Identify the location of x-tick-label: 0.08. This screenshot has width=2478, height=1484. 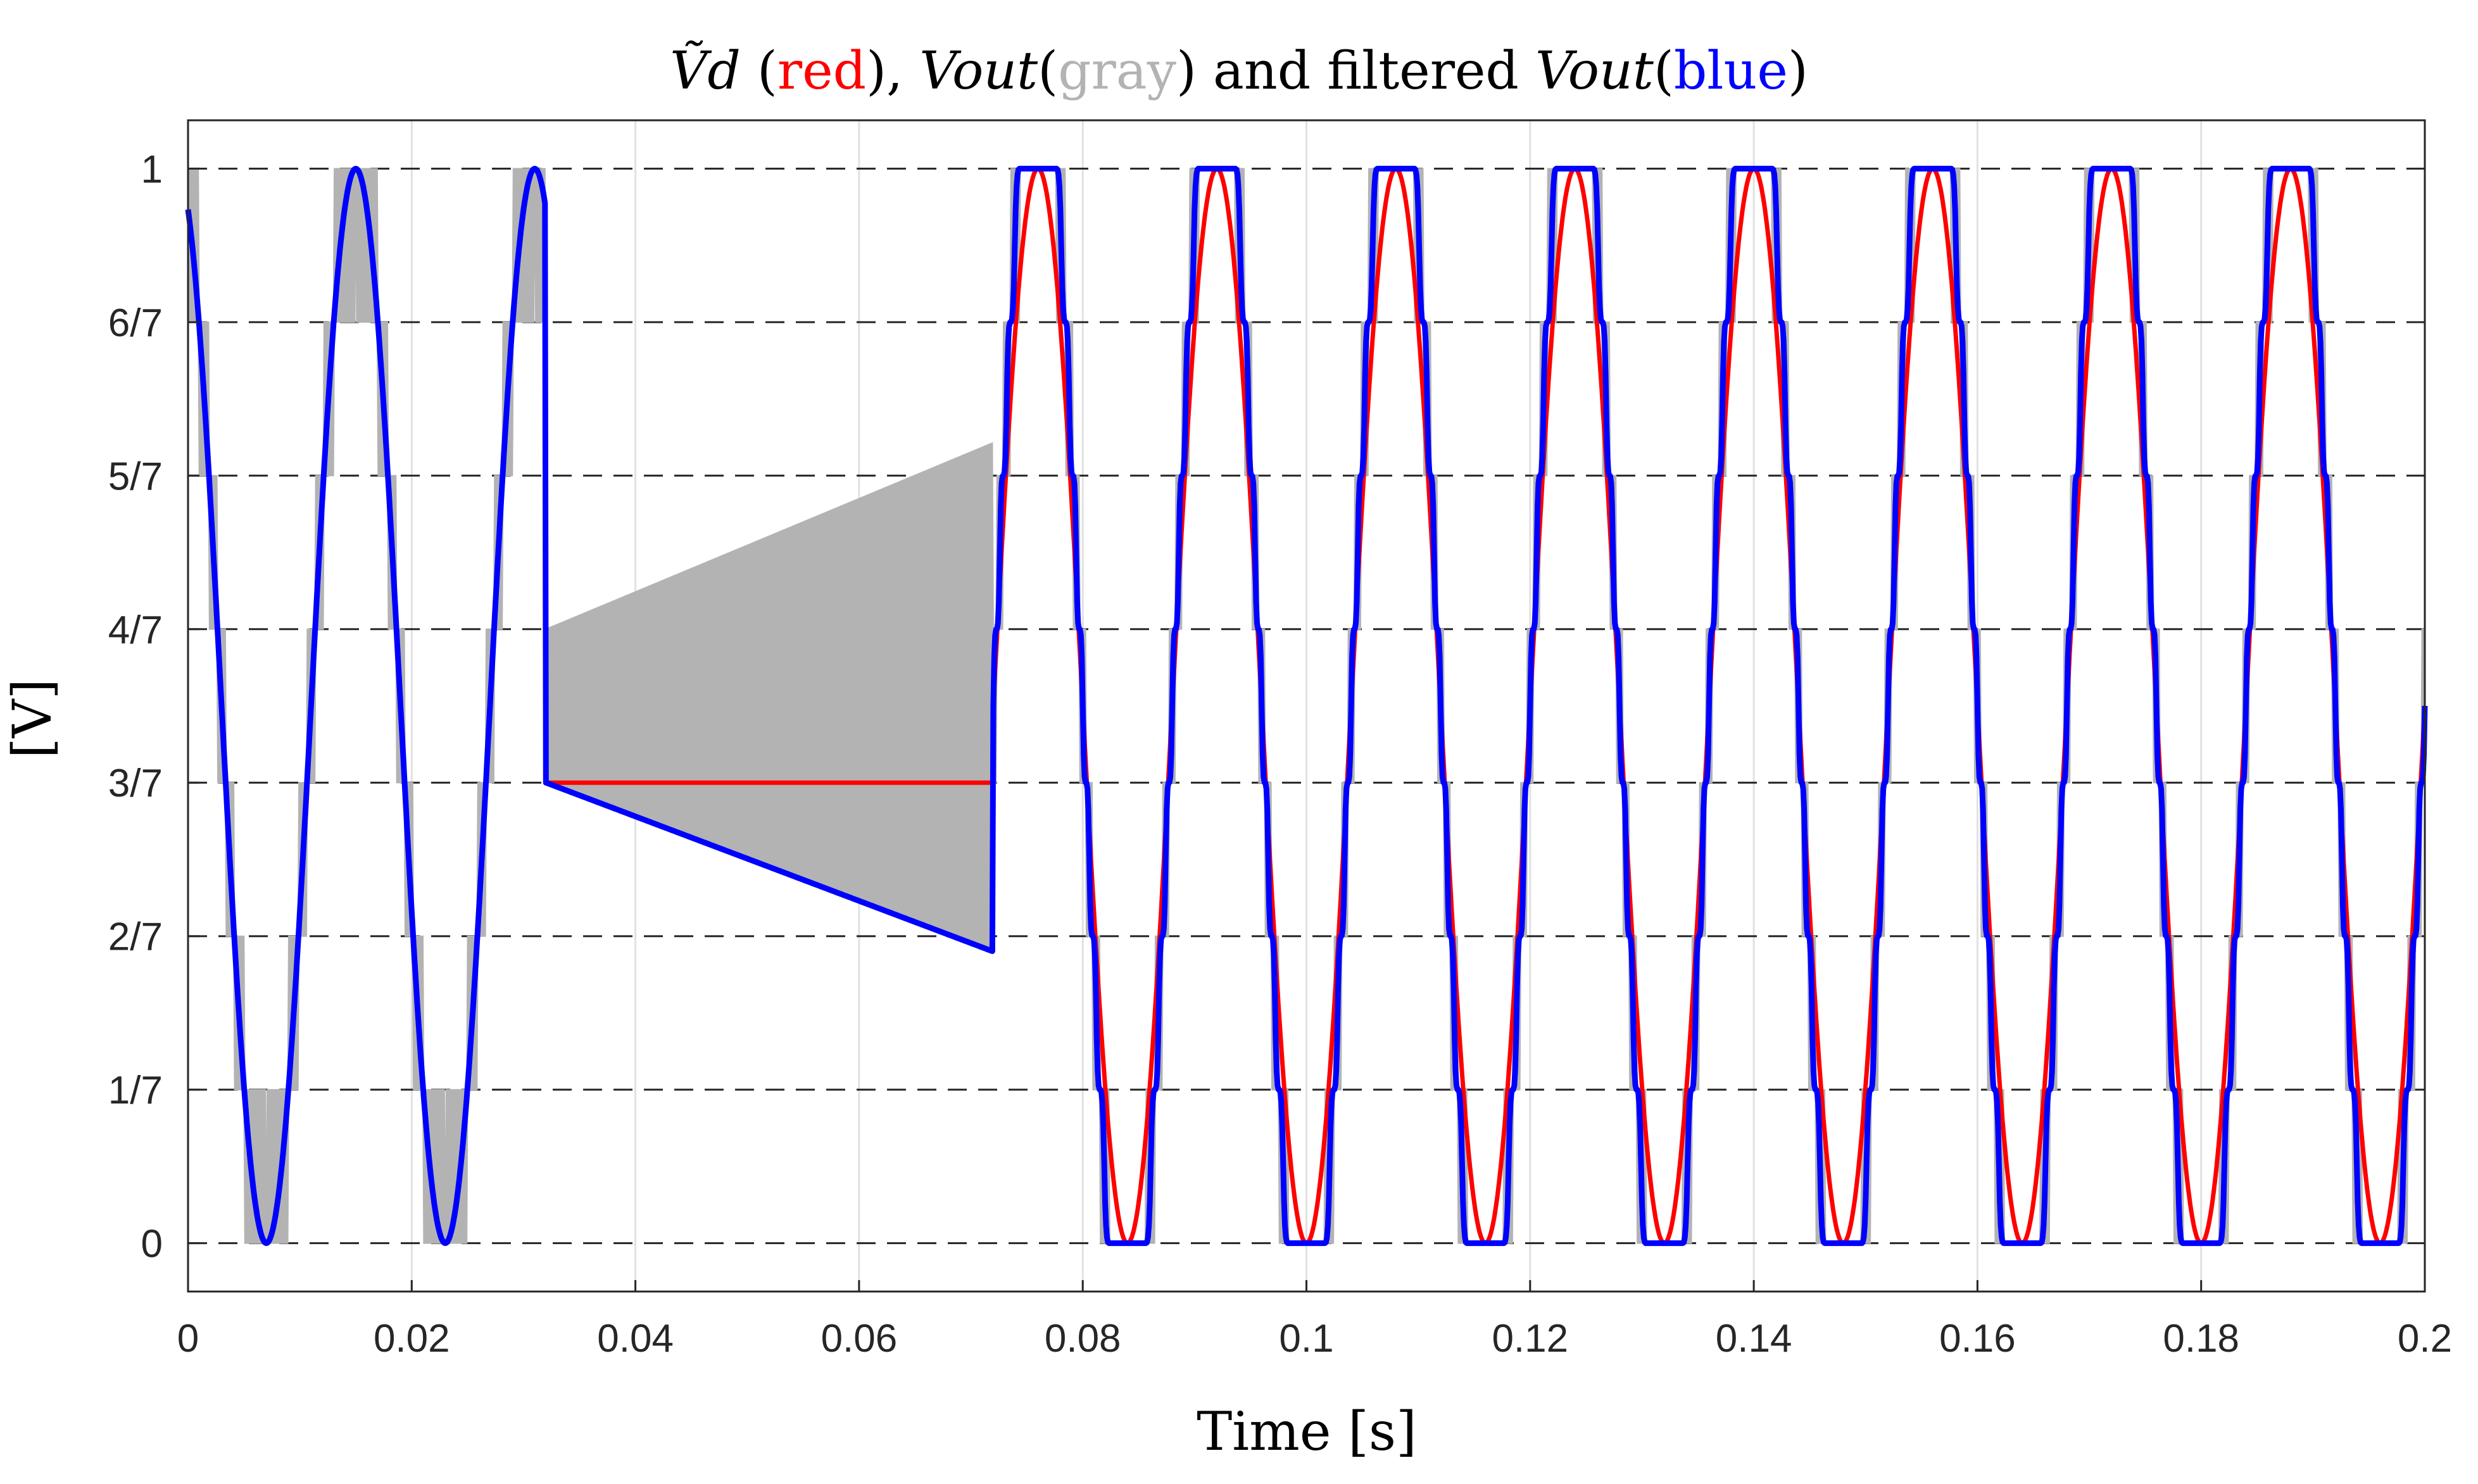
(1083, 1339).